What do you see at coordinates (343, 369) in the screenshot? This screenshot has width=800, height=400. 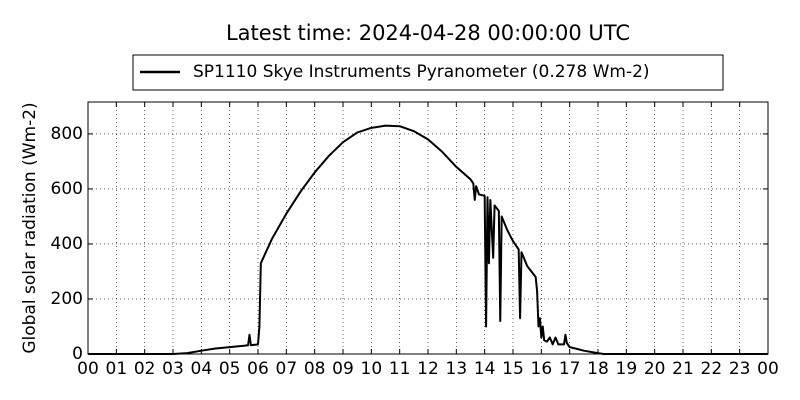 I see `x-tick-label: 09` at bounding box center [343, 369].